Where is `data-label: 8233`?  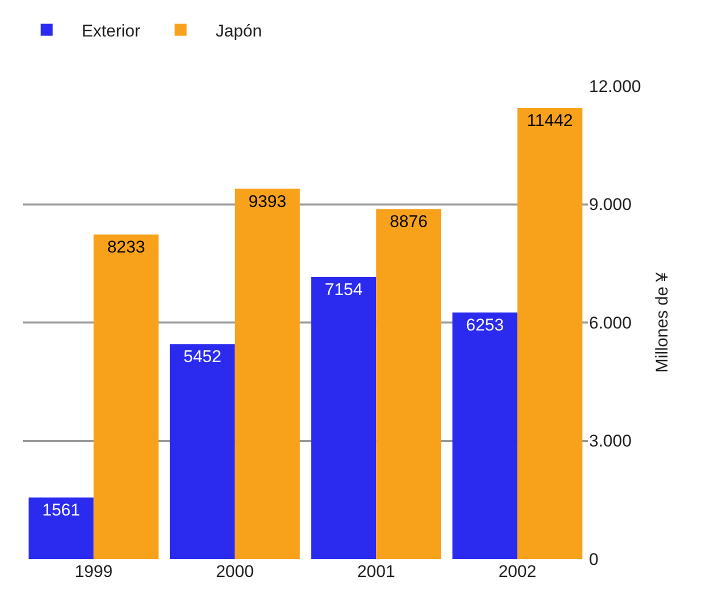 data-label: 8233 is located at coordinates (126, 246).